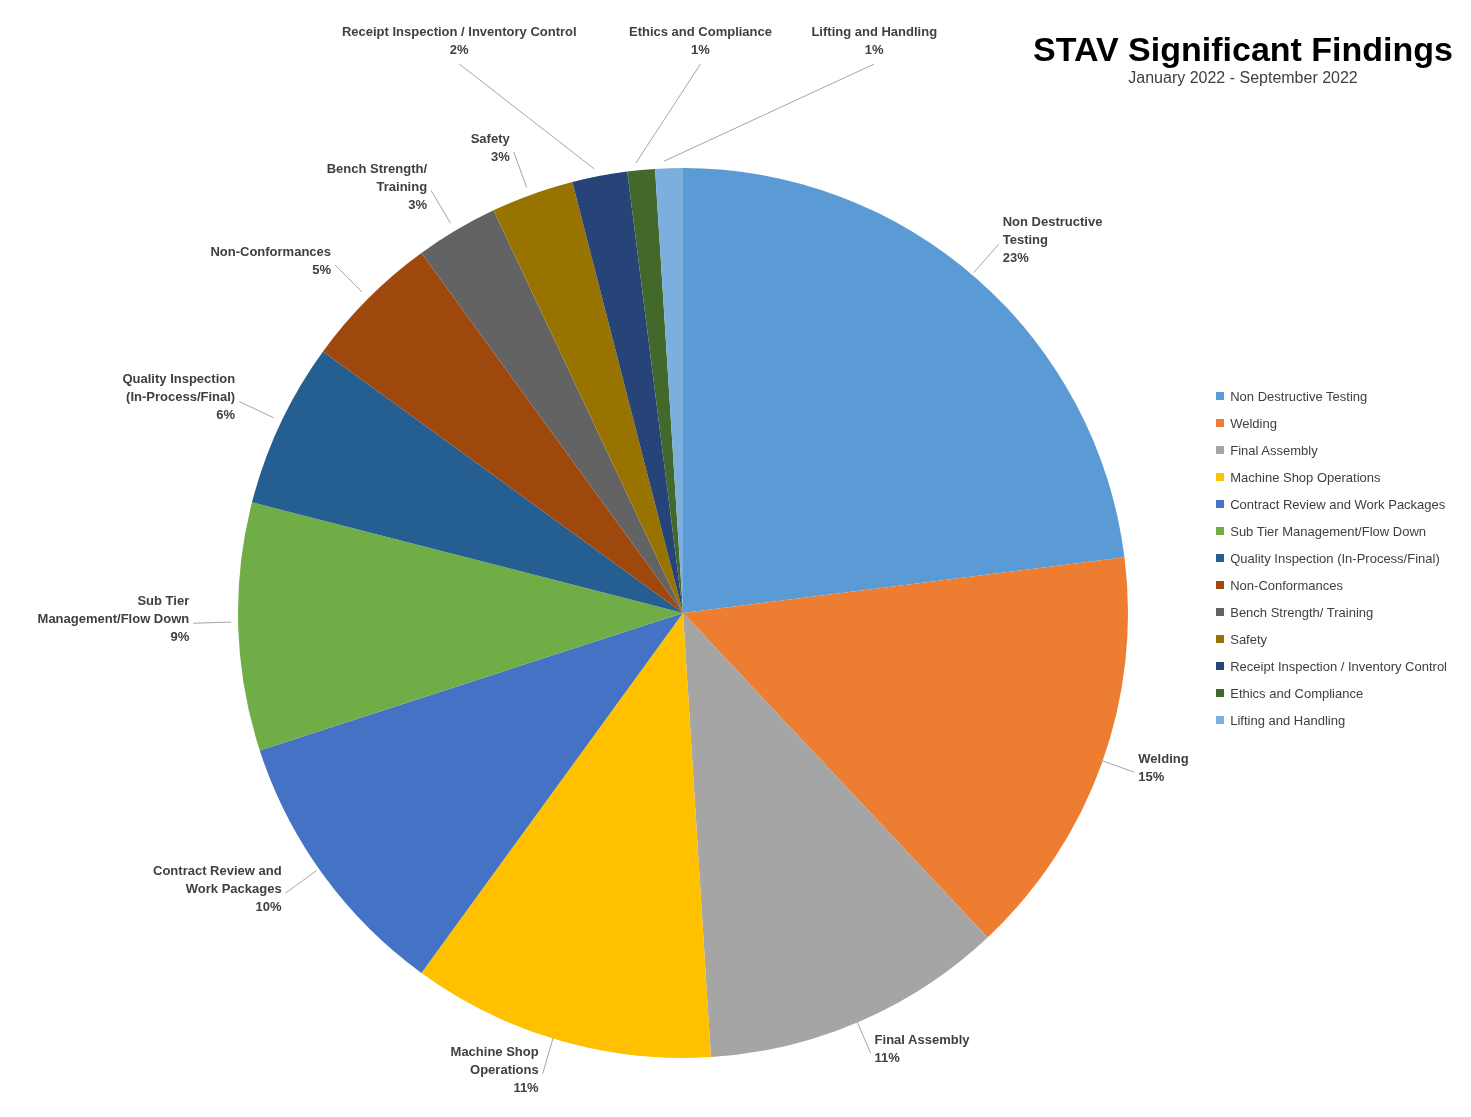  Describe the element at coordinates (1274, 450) in the screenshot. I see `legend-label: Final Assembly` at that location.